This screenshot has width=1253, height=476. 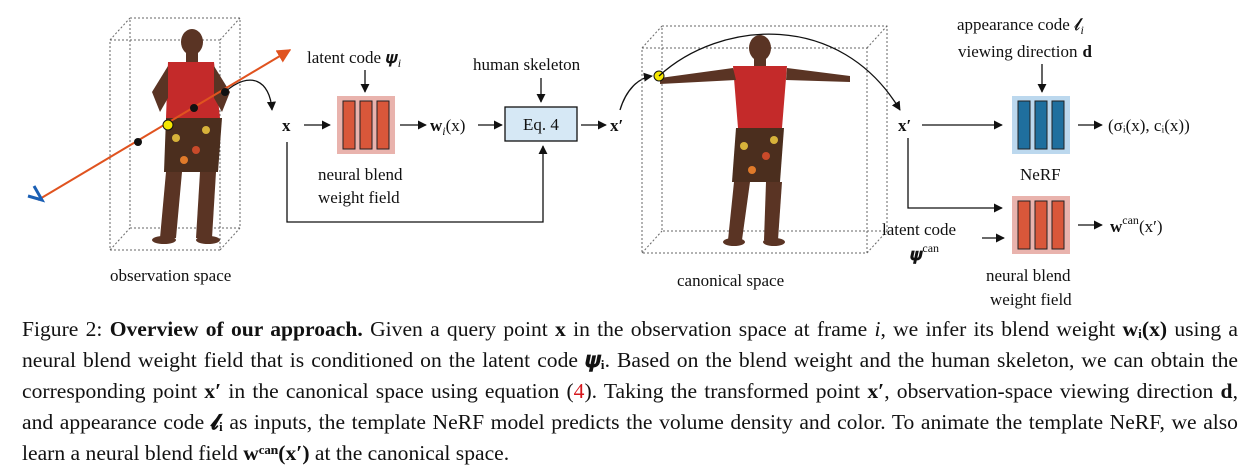 I want to click on caption-text-9: , and appearance code, so click(x=630, y=406).